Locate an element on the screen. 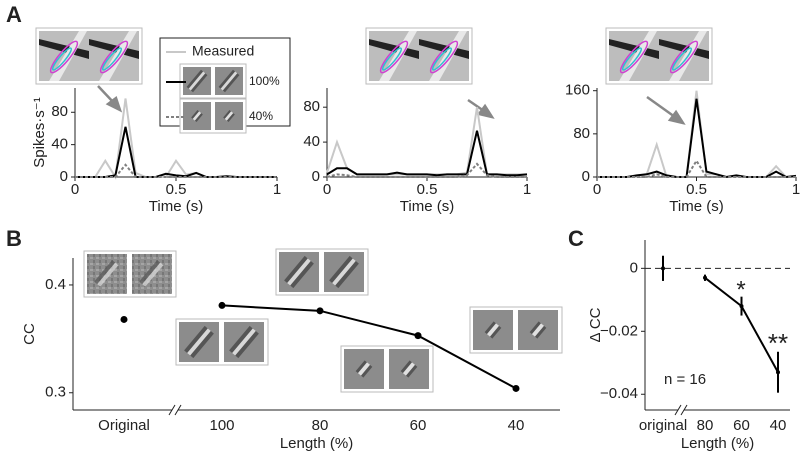  annotation: * is located at coordinates (740, 289).